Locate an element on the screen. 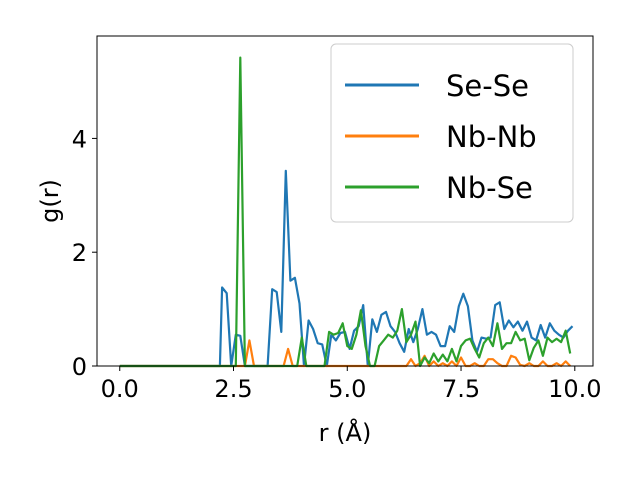 The height and width of the screenshot is (480, 640). legend: Se-Se Nb-Nb Nb-Se is located at coordinates (452, 133).